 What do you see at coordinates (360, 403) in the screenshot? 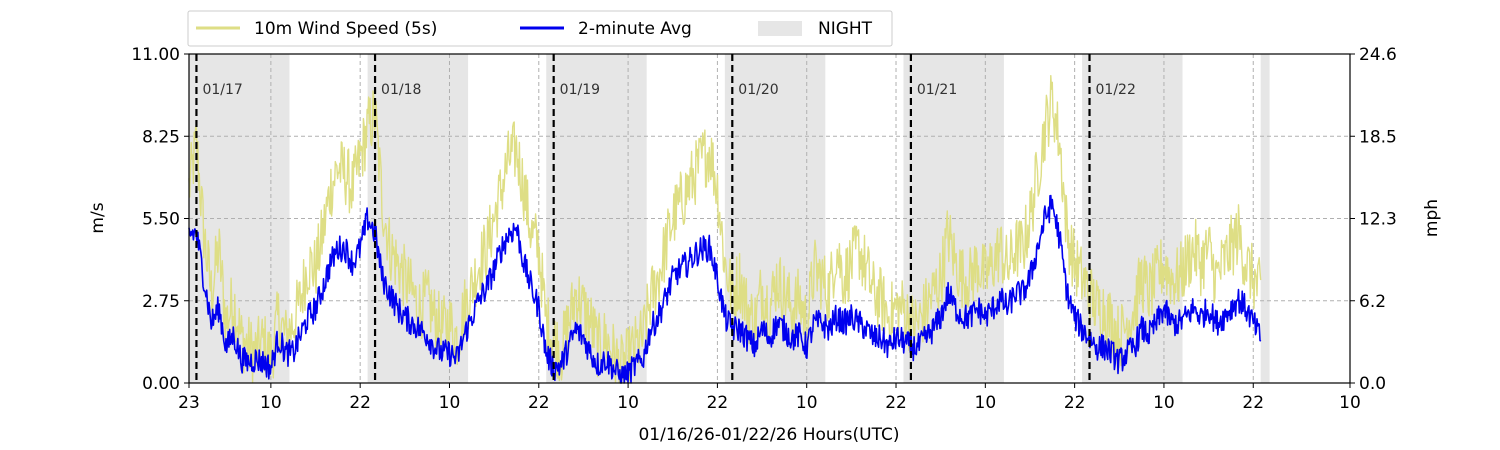
I see `x-tick-label-2: 22` at bounding box center [360, 403].